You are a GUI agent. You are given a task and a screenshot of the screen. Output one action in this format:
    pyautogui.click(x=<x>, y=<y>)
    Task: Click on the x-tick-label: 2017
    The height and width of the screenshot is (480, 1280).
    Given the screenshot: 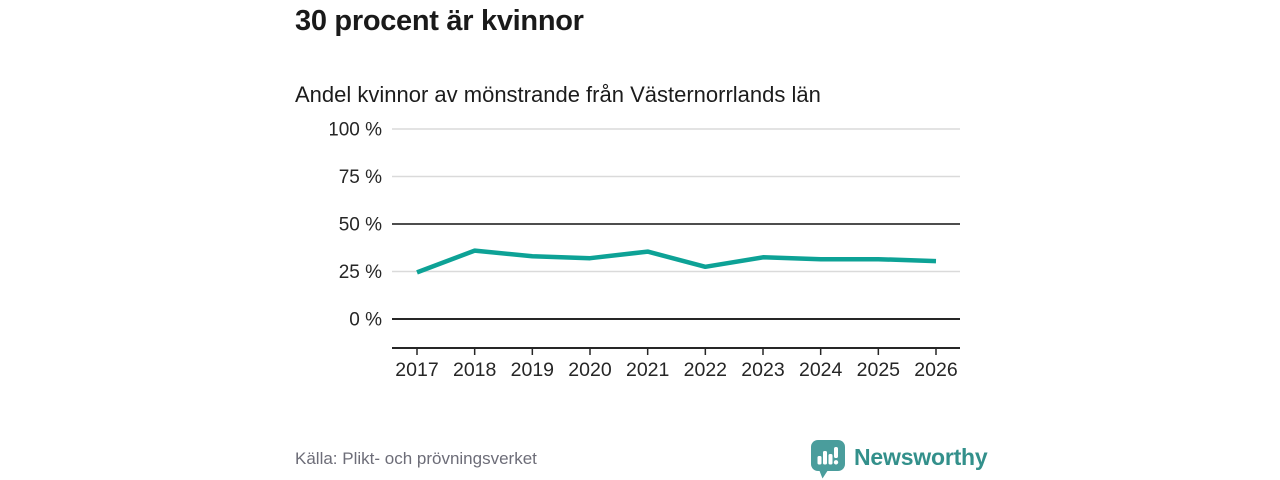 What is the action you would take?
    pyautogui.click(x=416, y=370)
    